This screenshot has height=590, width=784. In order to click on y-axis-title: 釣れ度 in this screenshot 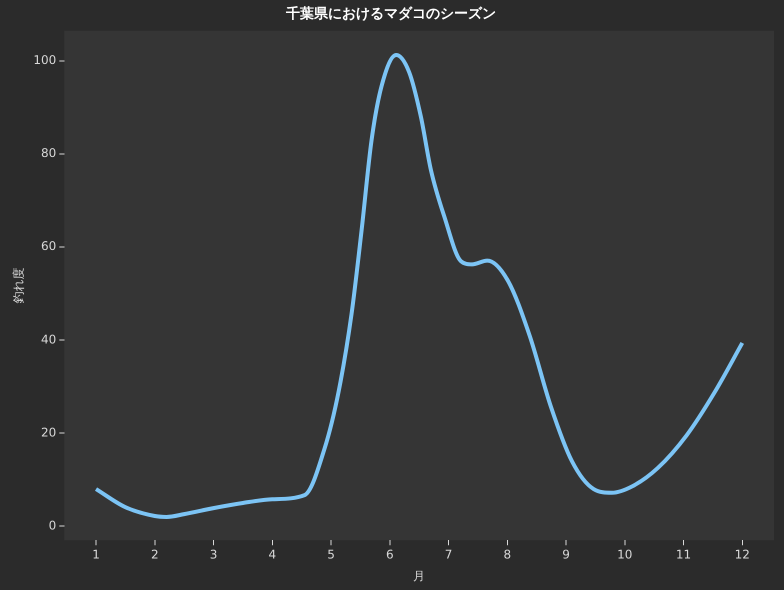, I will do `click(18, 286)`.